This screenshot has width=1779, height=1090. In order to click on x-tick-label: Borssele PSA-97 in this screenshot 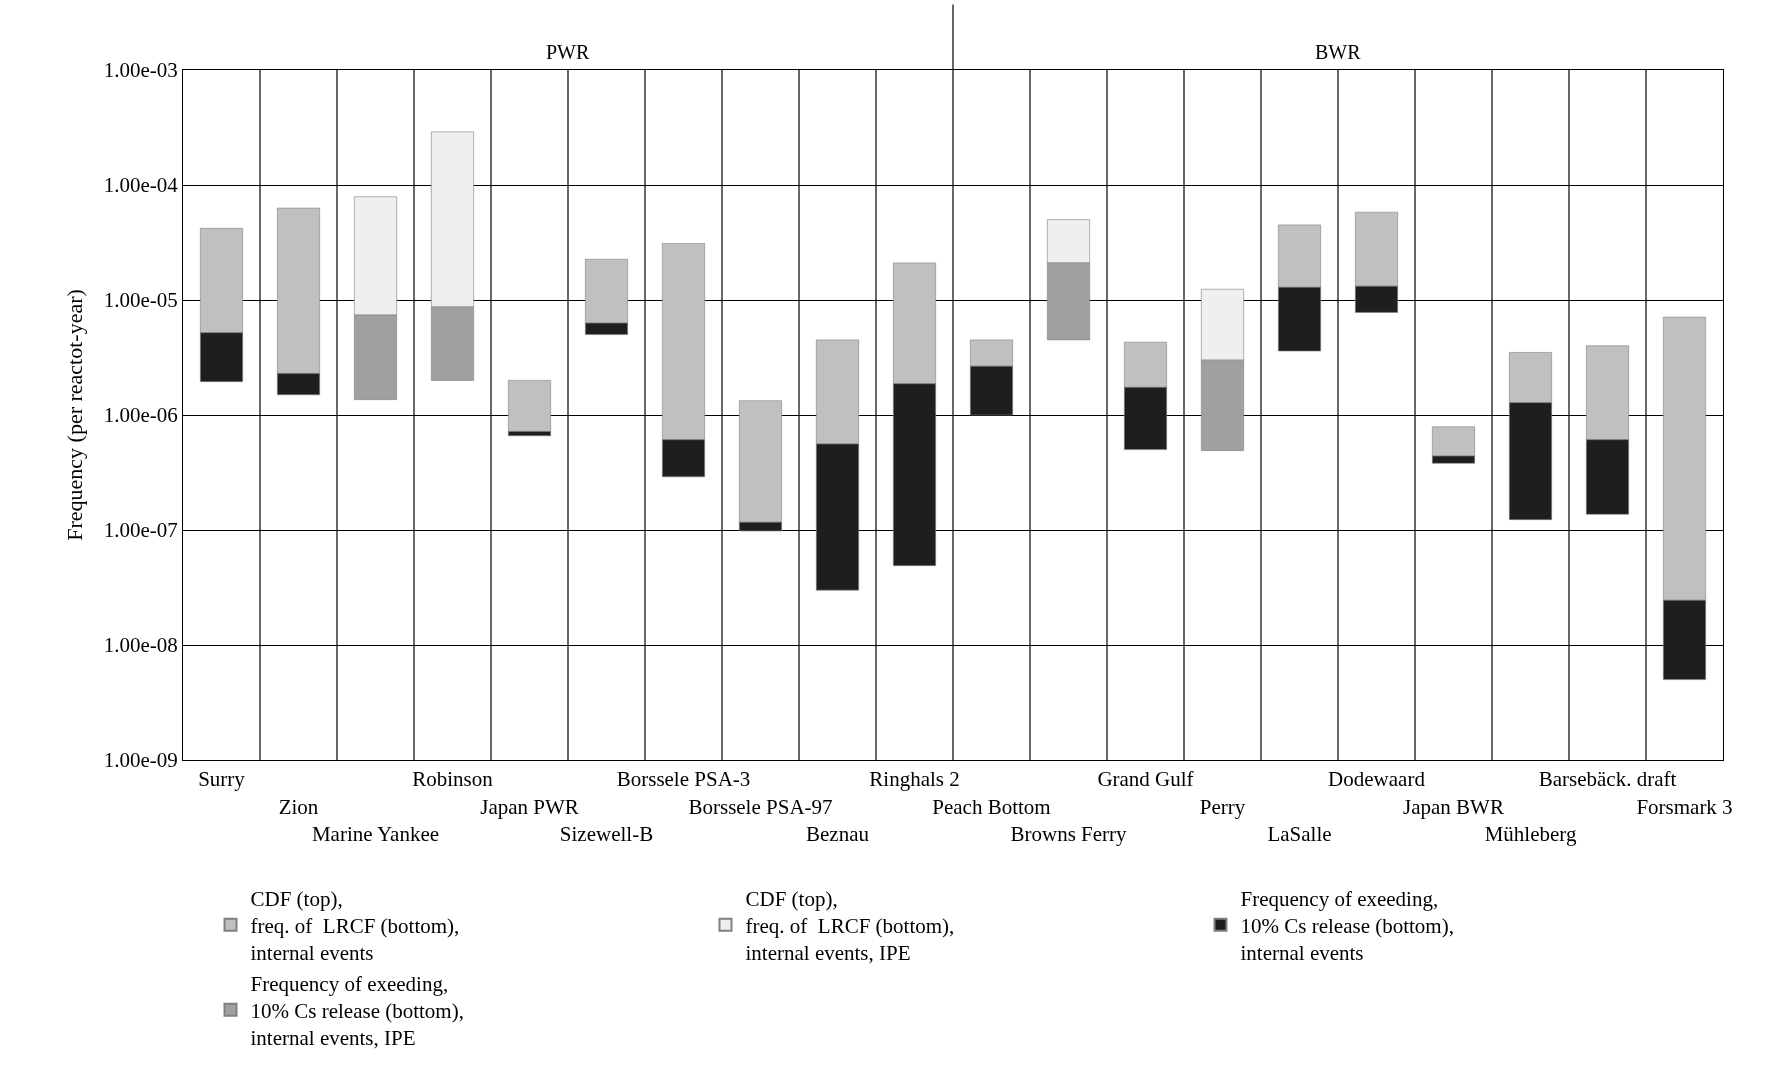, I will do `click(760, 806)`.